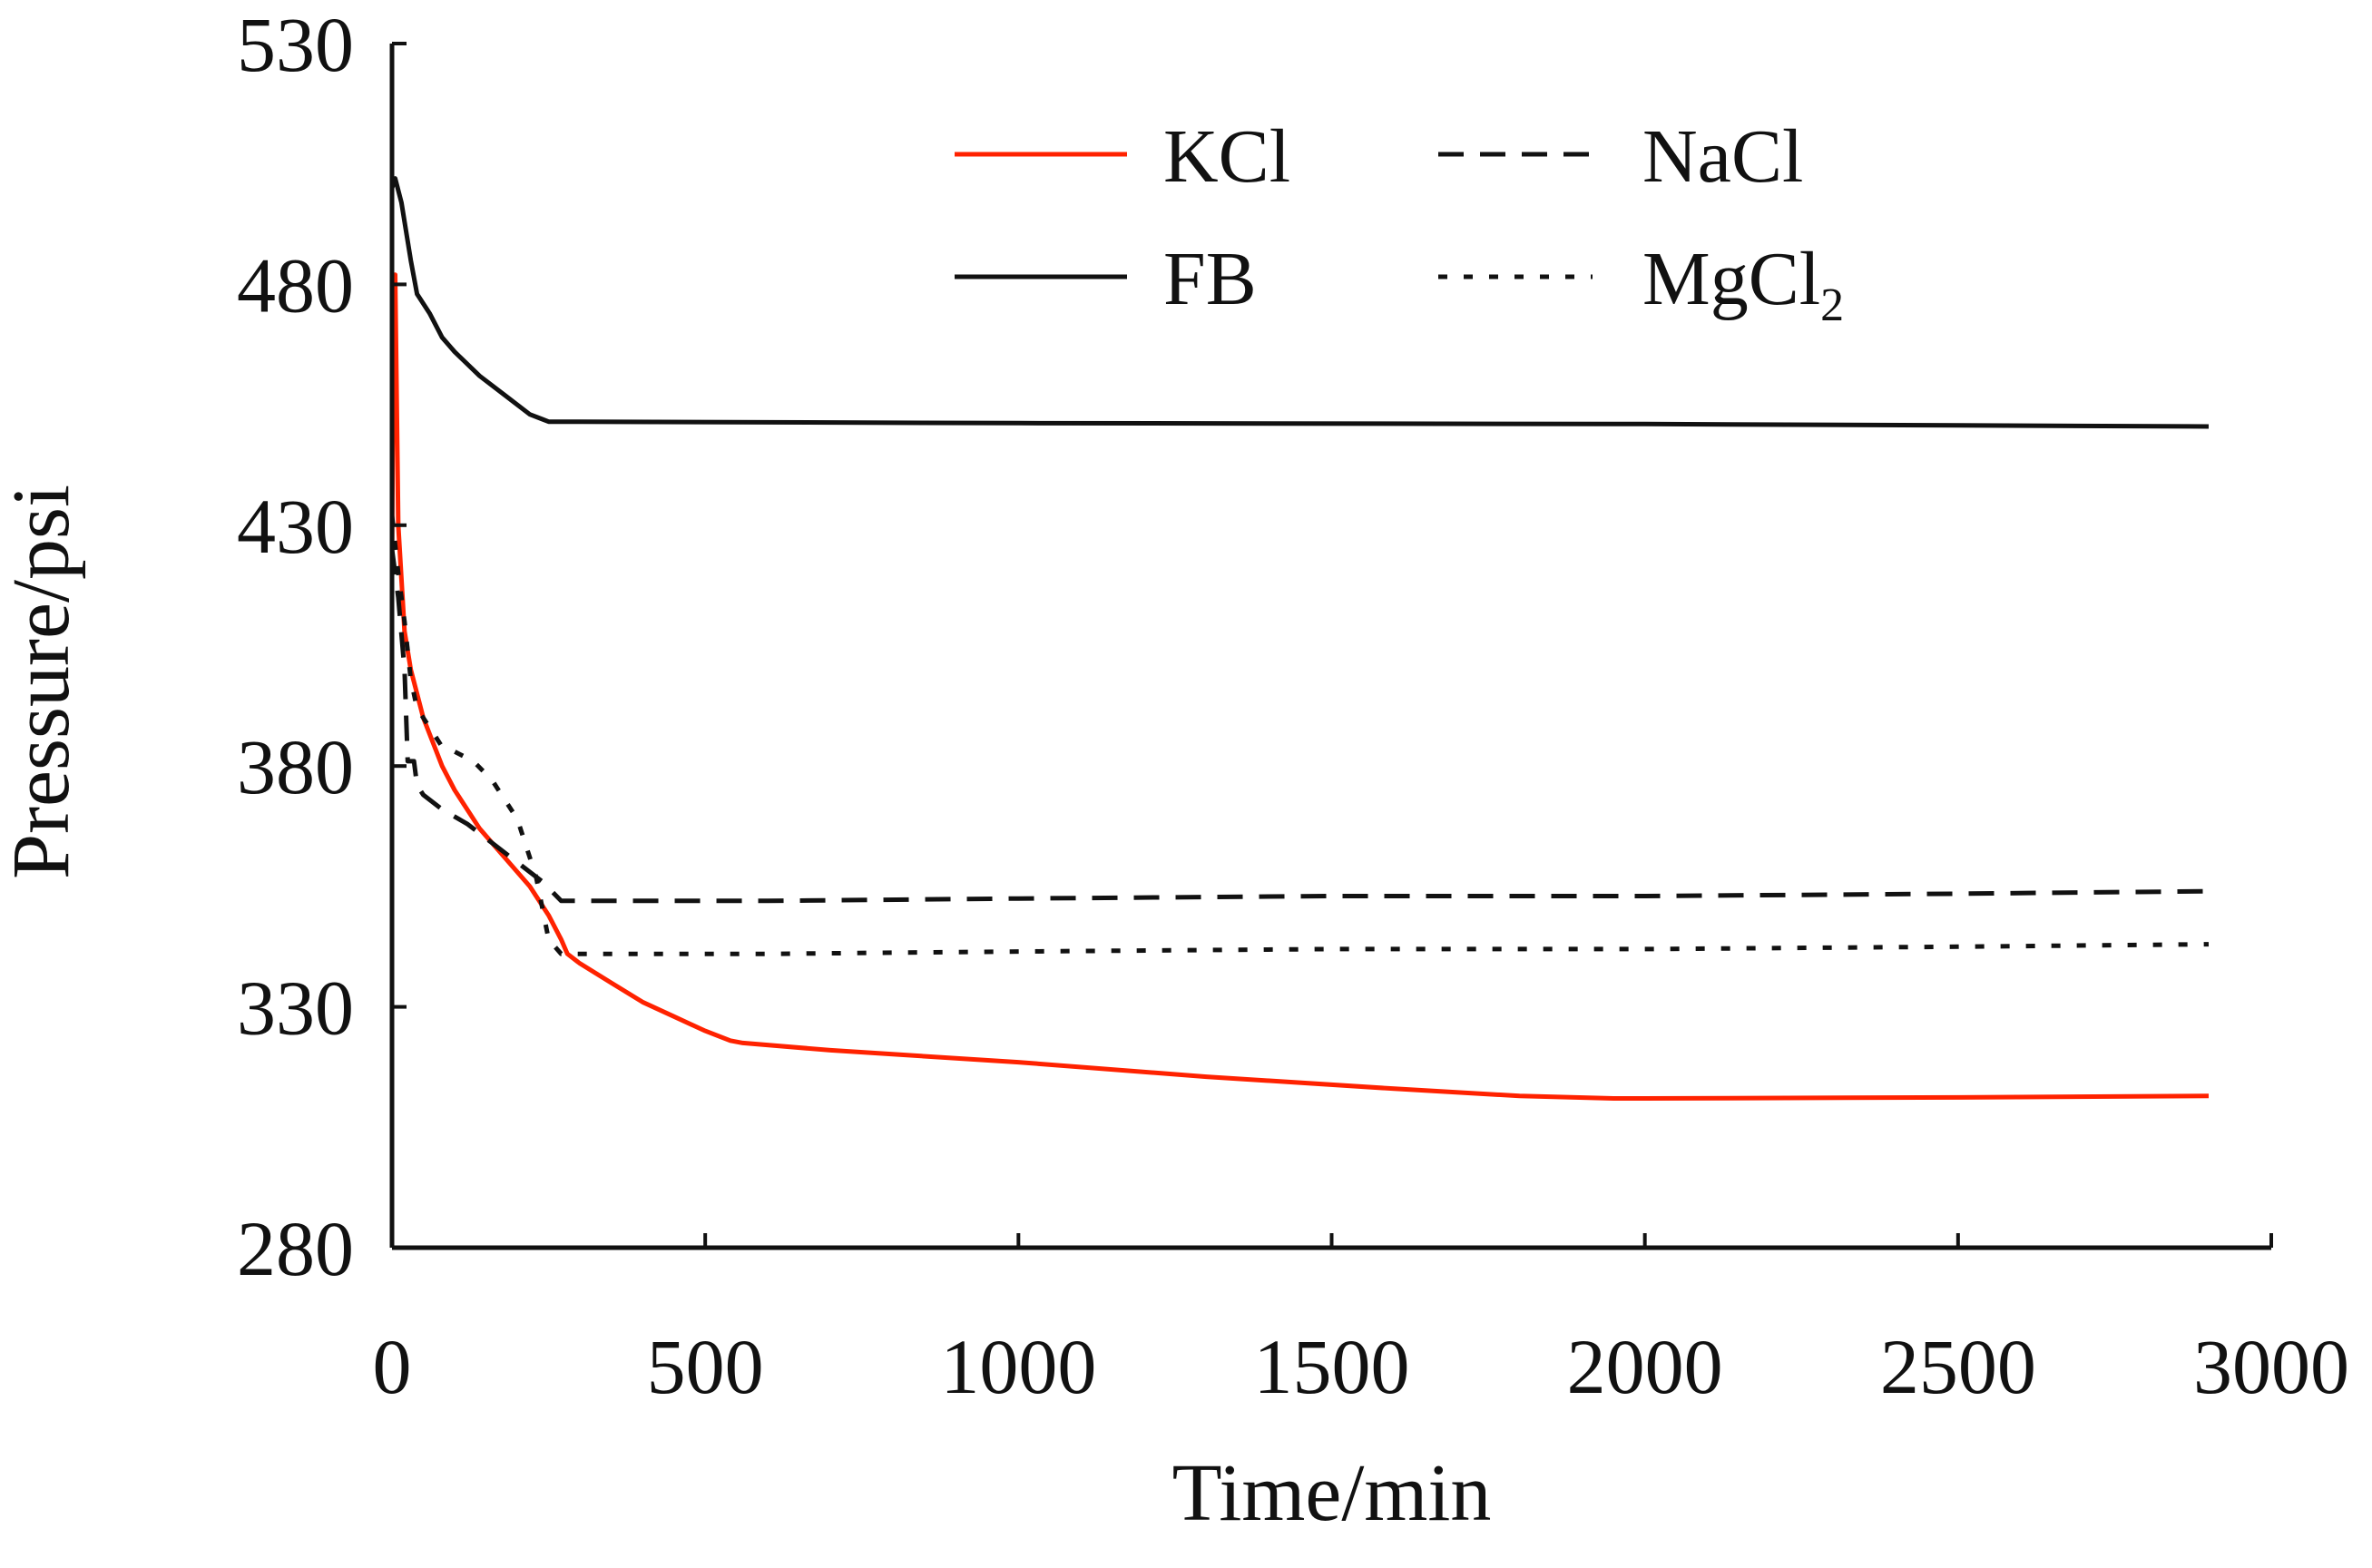  I want to click on legend-label-kcl: KCl, so click(1226, 156).